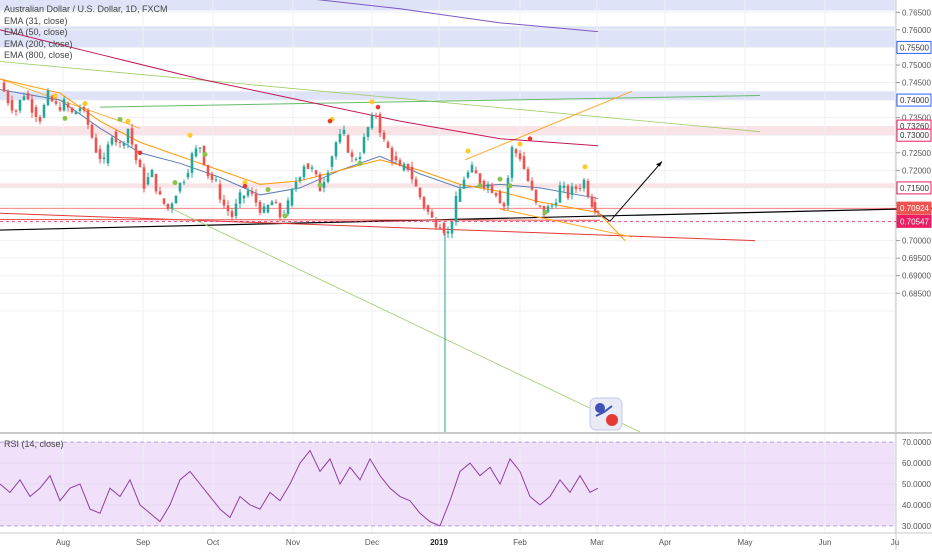 The image size is (932, 555). What do you see at coordinates (916, 170) in the screenshot?
I see `price-tick-label: 0.72000` at bounding box center [916, 170].